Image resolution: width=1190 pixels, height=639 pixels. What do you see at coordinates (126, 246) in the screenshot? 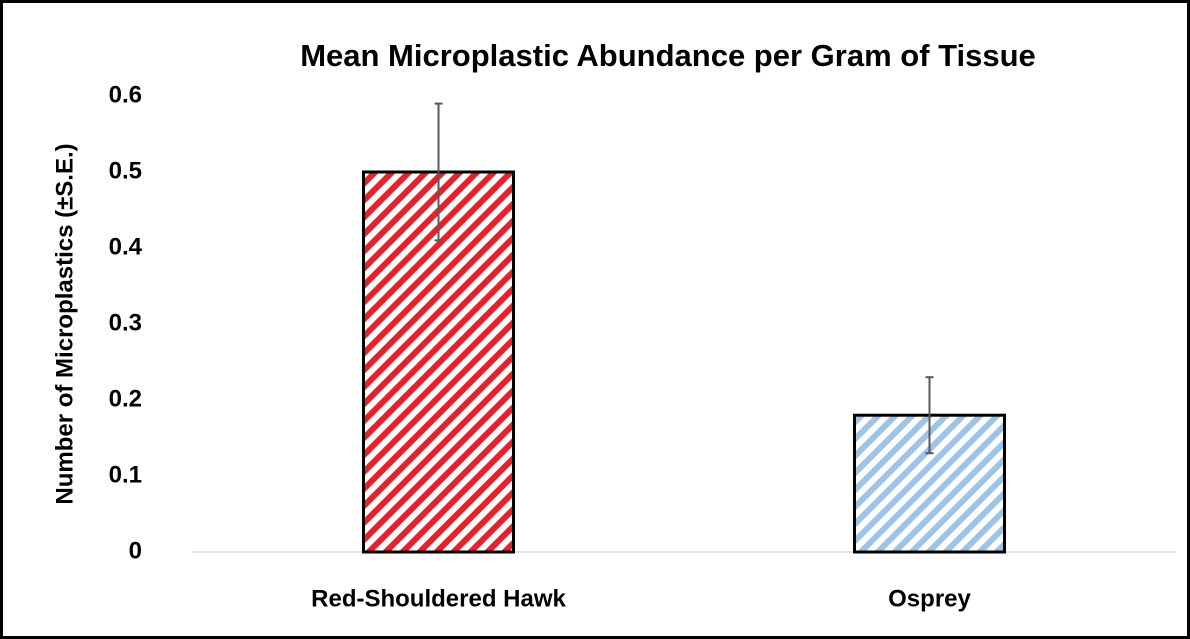
I see `y-tick-label: 0.4` at bounding box center [126, 246].